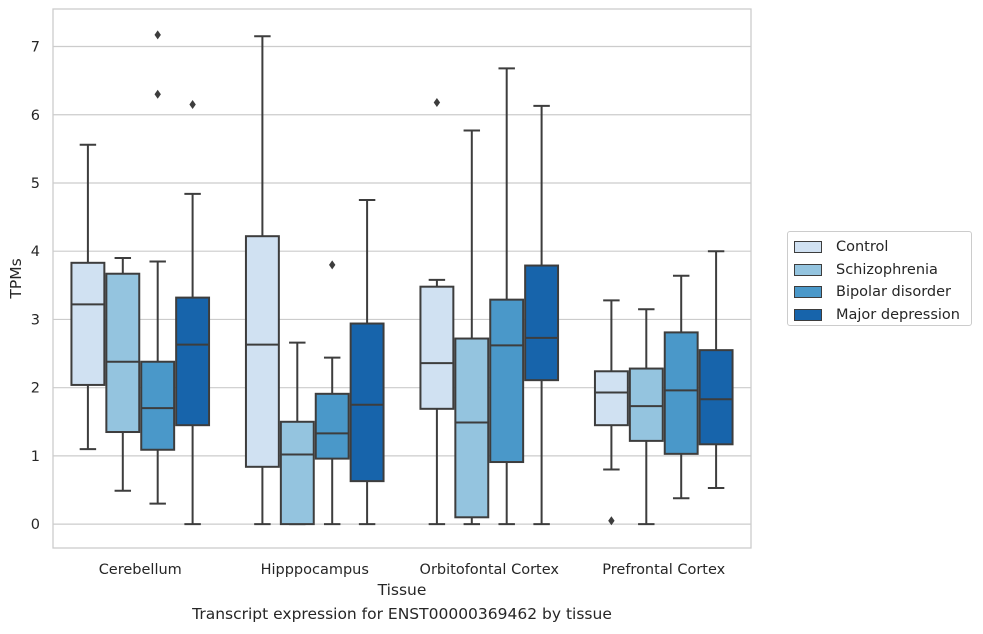  I want to click on y-tick-label: 7, so click(35, 48).